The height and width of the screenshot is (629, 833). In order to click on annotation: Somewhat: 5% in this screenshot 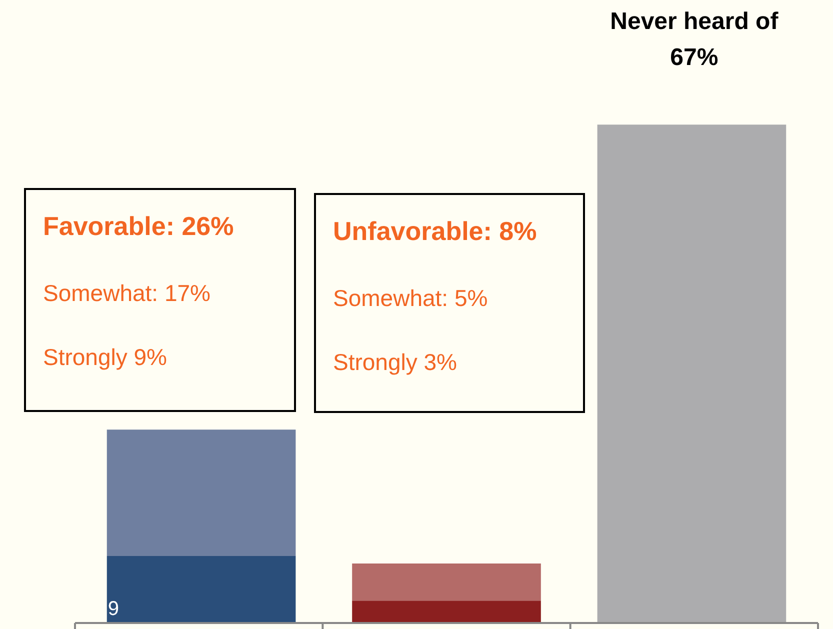, I will do `click(410, 298)`.